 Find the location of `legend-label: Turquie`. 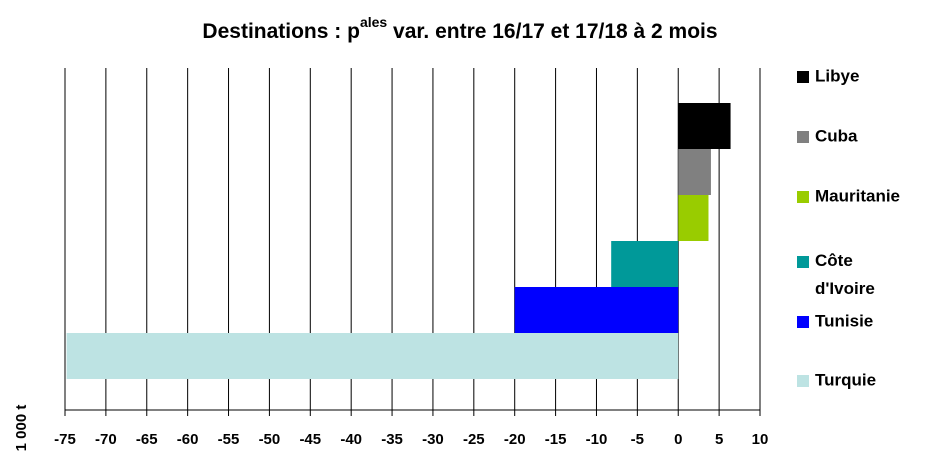

legend-label: Turquie is located at coordinates (845, 379).